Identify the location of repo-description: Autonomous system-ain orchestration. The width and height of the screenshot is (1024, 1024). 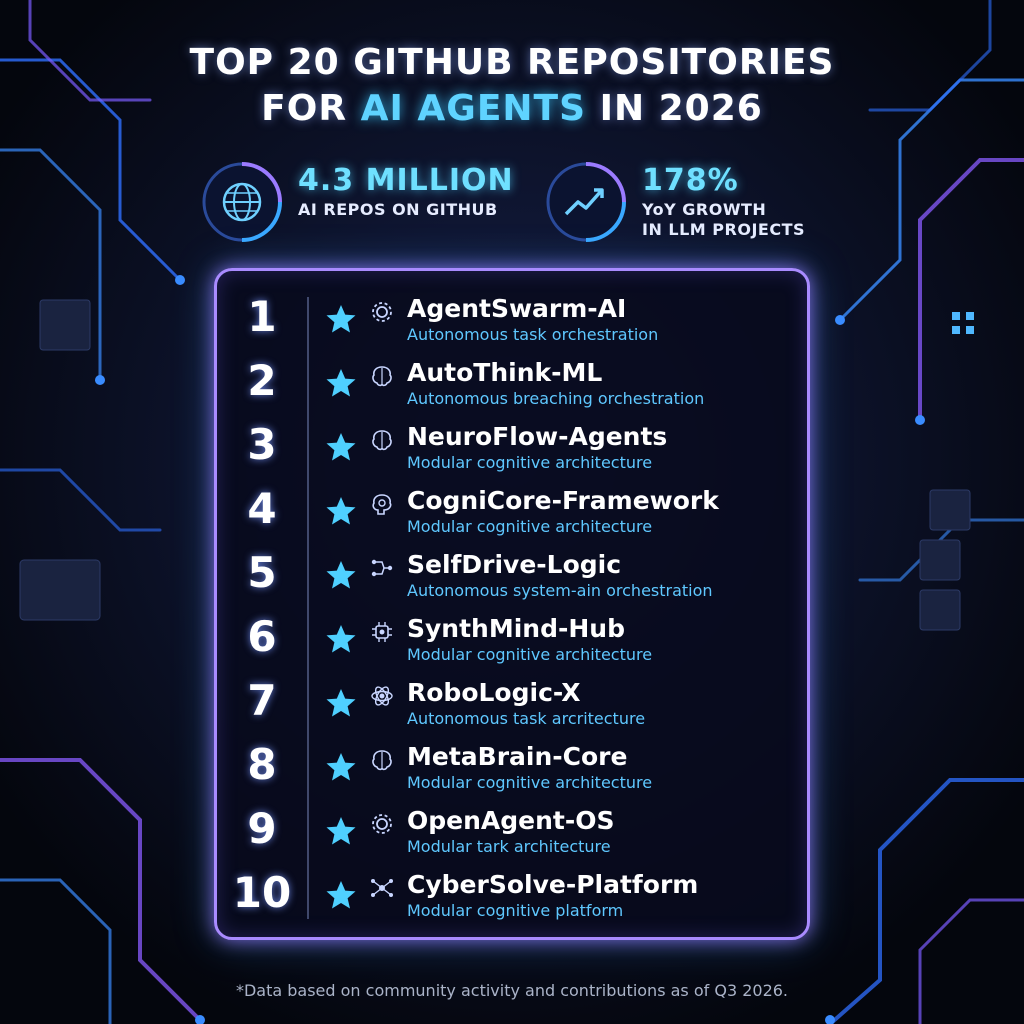
(560, 590).